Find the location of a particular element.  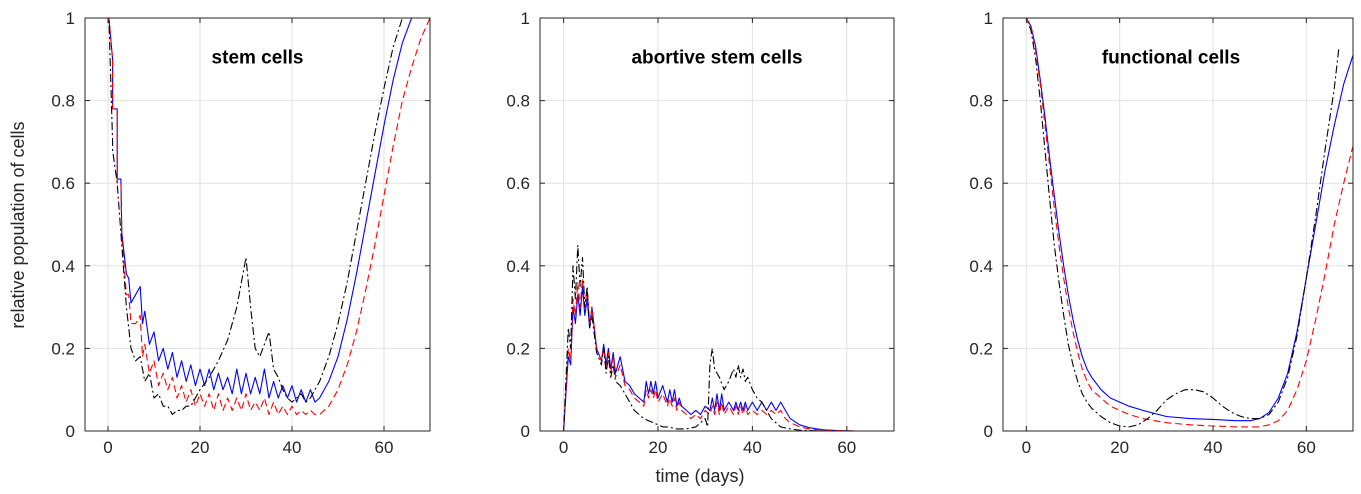

panel-title: functional cells is located at coordinates (1171, 57).